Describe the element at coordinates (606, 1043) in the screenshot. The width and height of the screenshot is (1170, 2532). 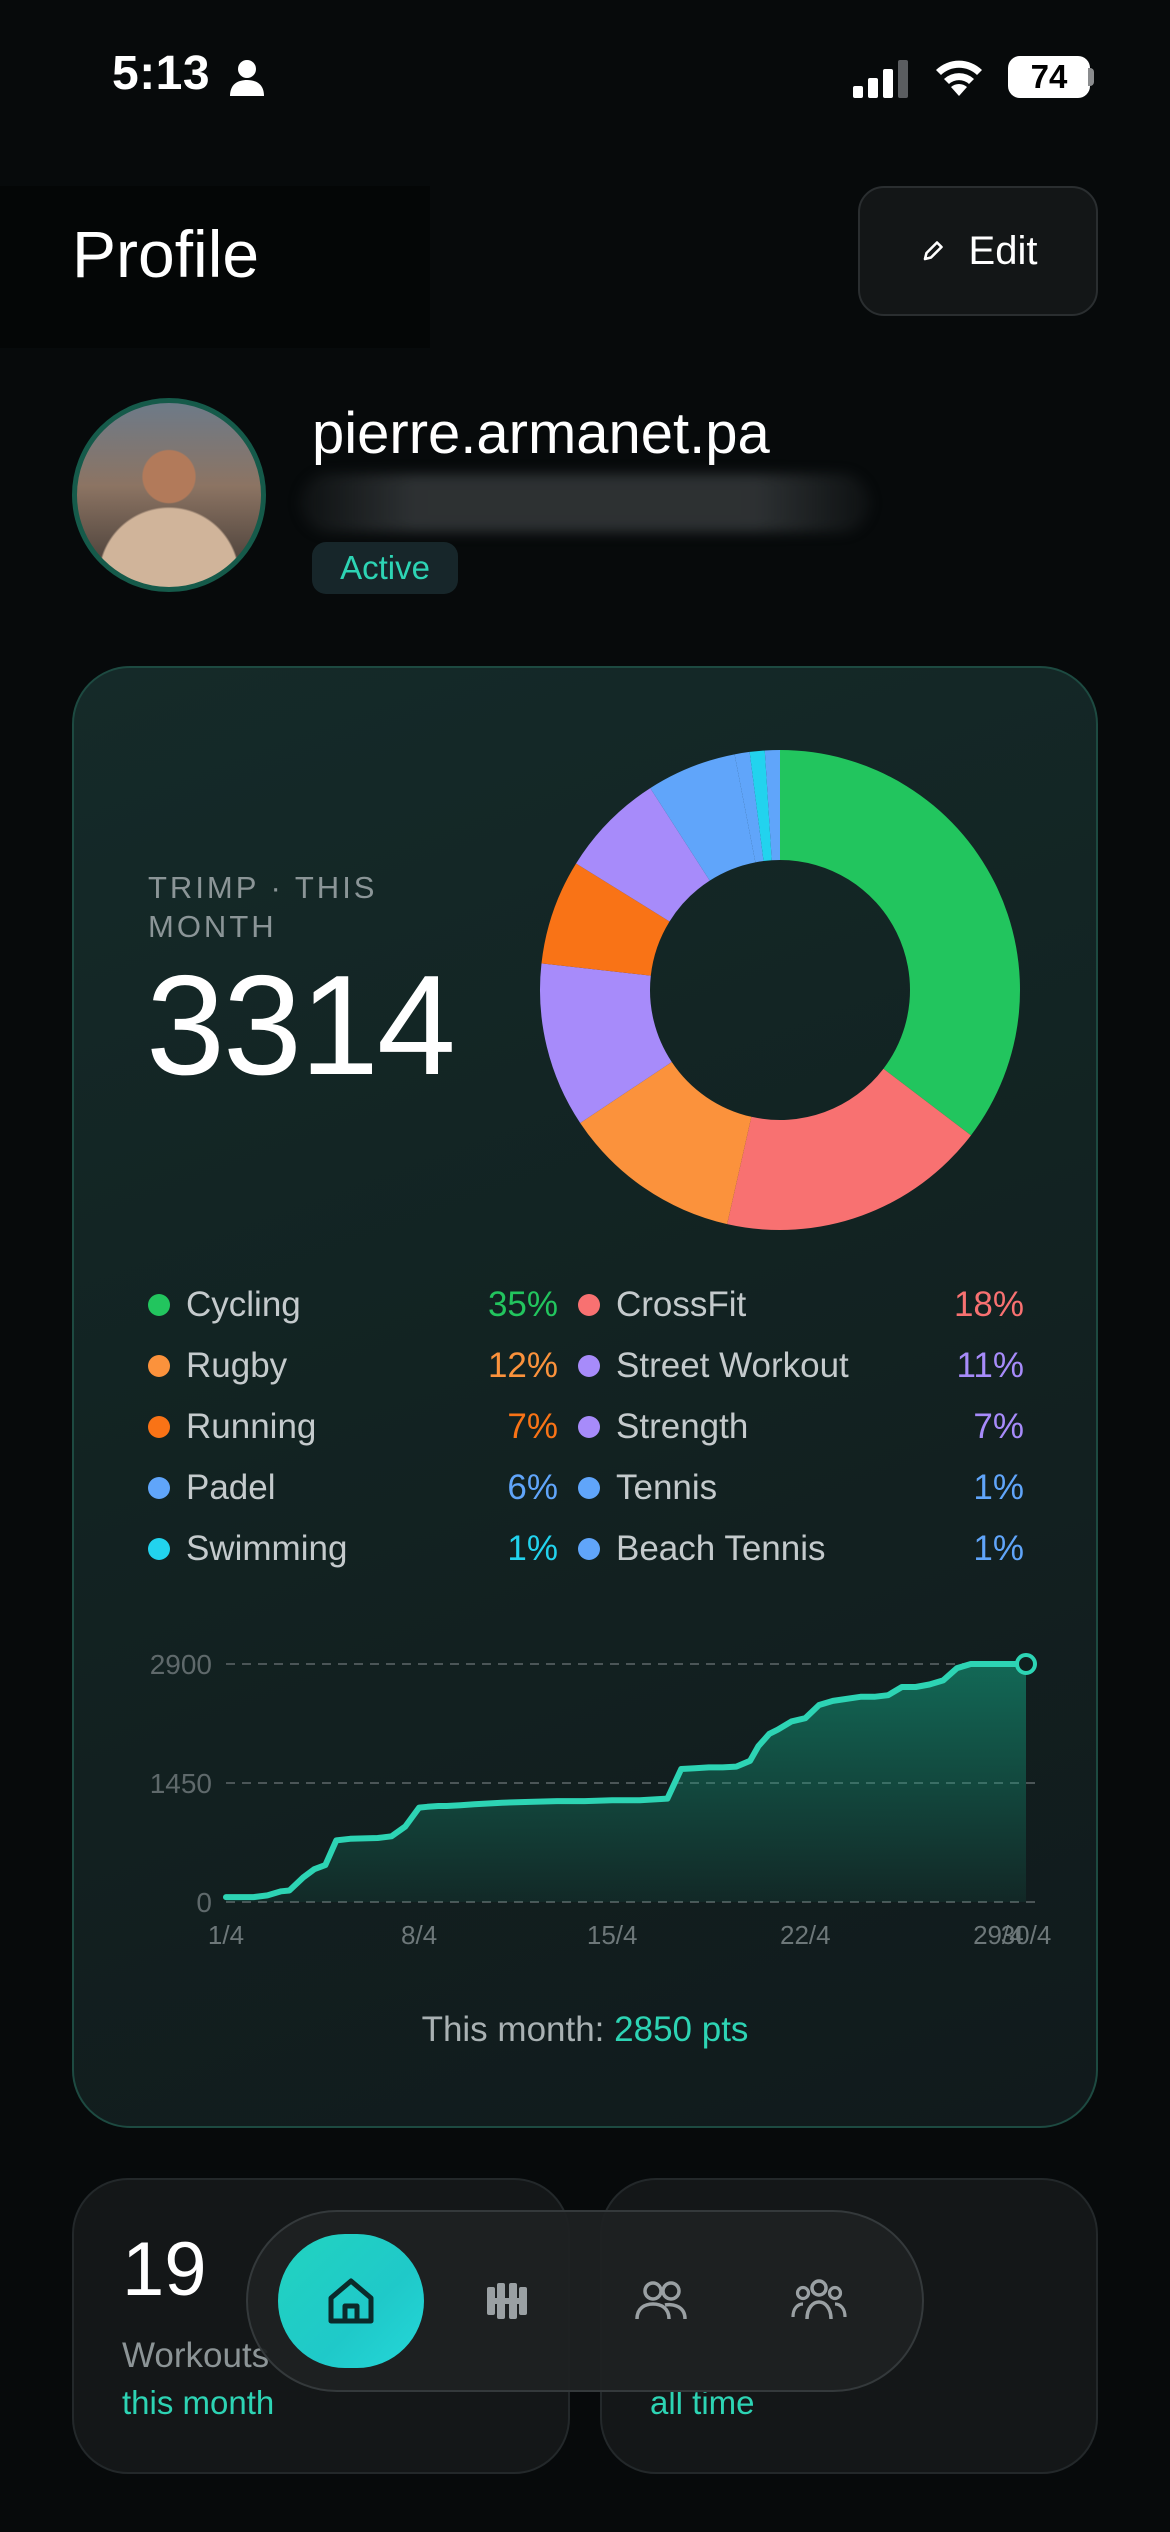
I see `donut-slice-street-workout` at that location.